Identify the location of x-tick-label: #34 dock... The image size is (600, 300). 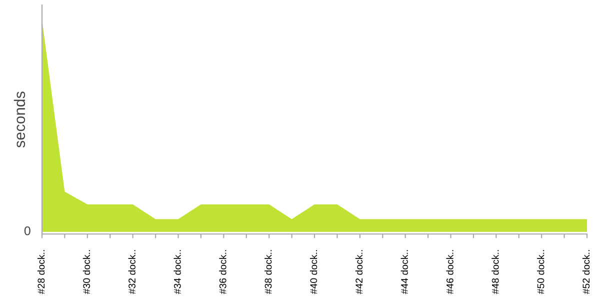
(177, 272).